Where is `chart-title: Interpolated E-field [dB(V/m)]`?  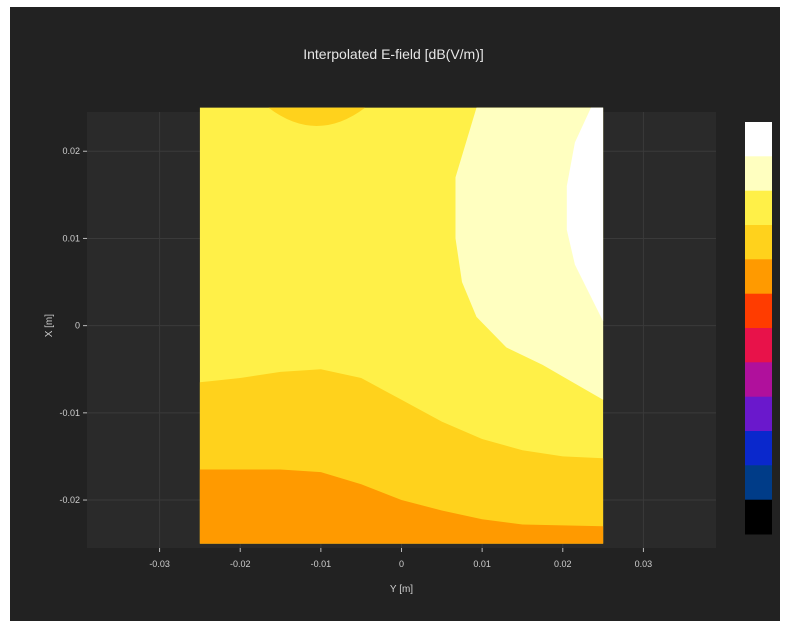
chart-title: Interpolated E-field [dB(V/m)] is located at coordinates (393, 54).